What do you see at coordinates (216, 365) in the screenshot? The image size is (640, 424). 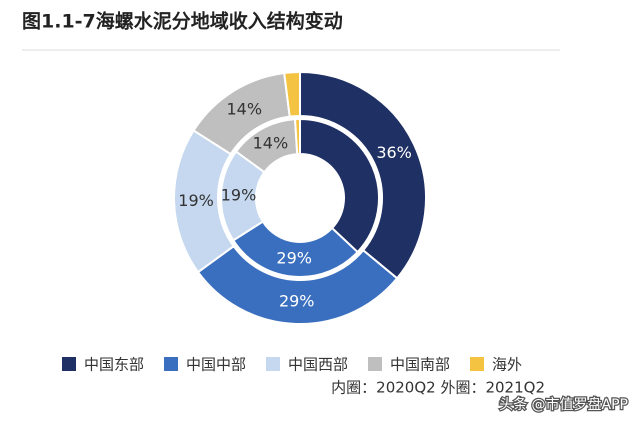 I see `legend-label: 中国中部` at bounding box center [216, 365].